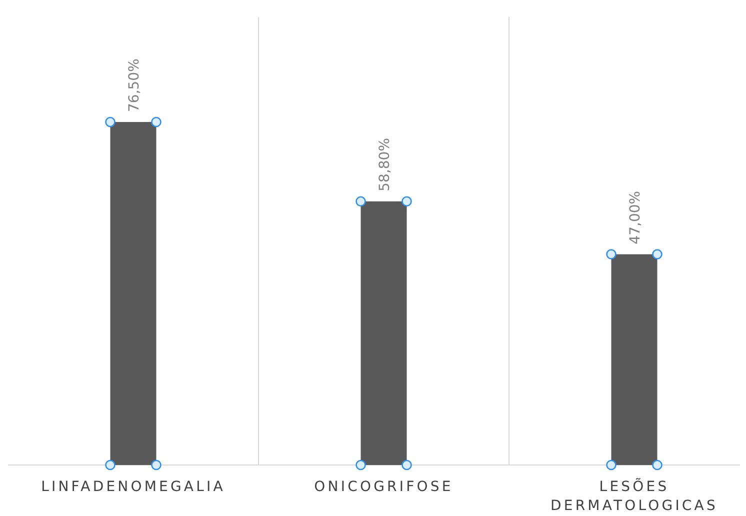 This screenshot has width=746, height=516. What do you see at coordinates (134, 85) in the screenshot?
I see `data-label: 76,50%` at bounding box center [134, 85].